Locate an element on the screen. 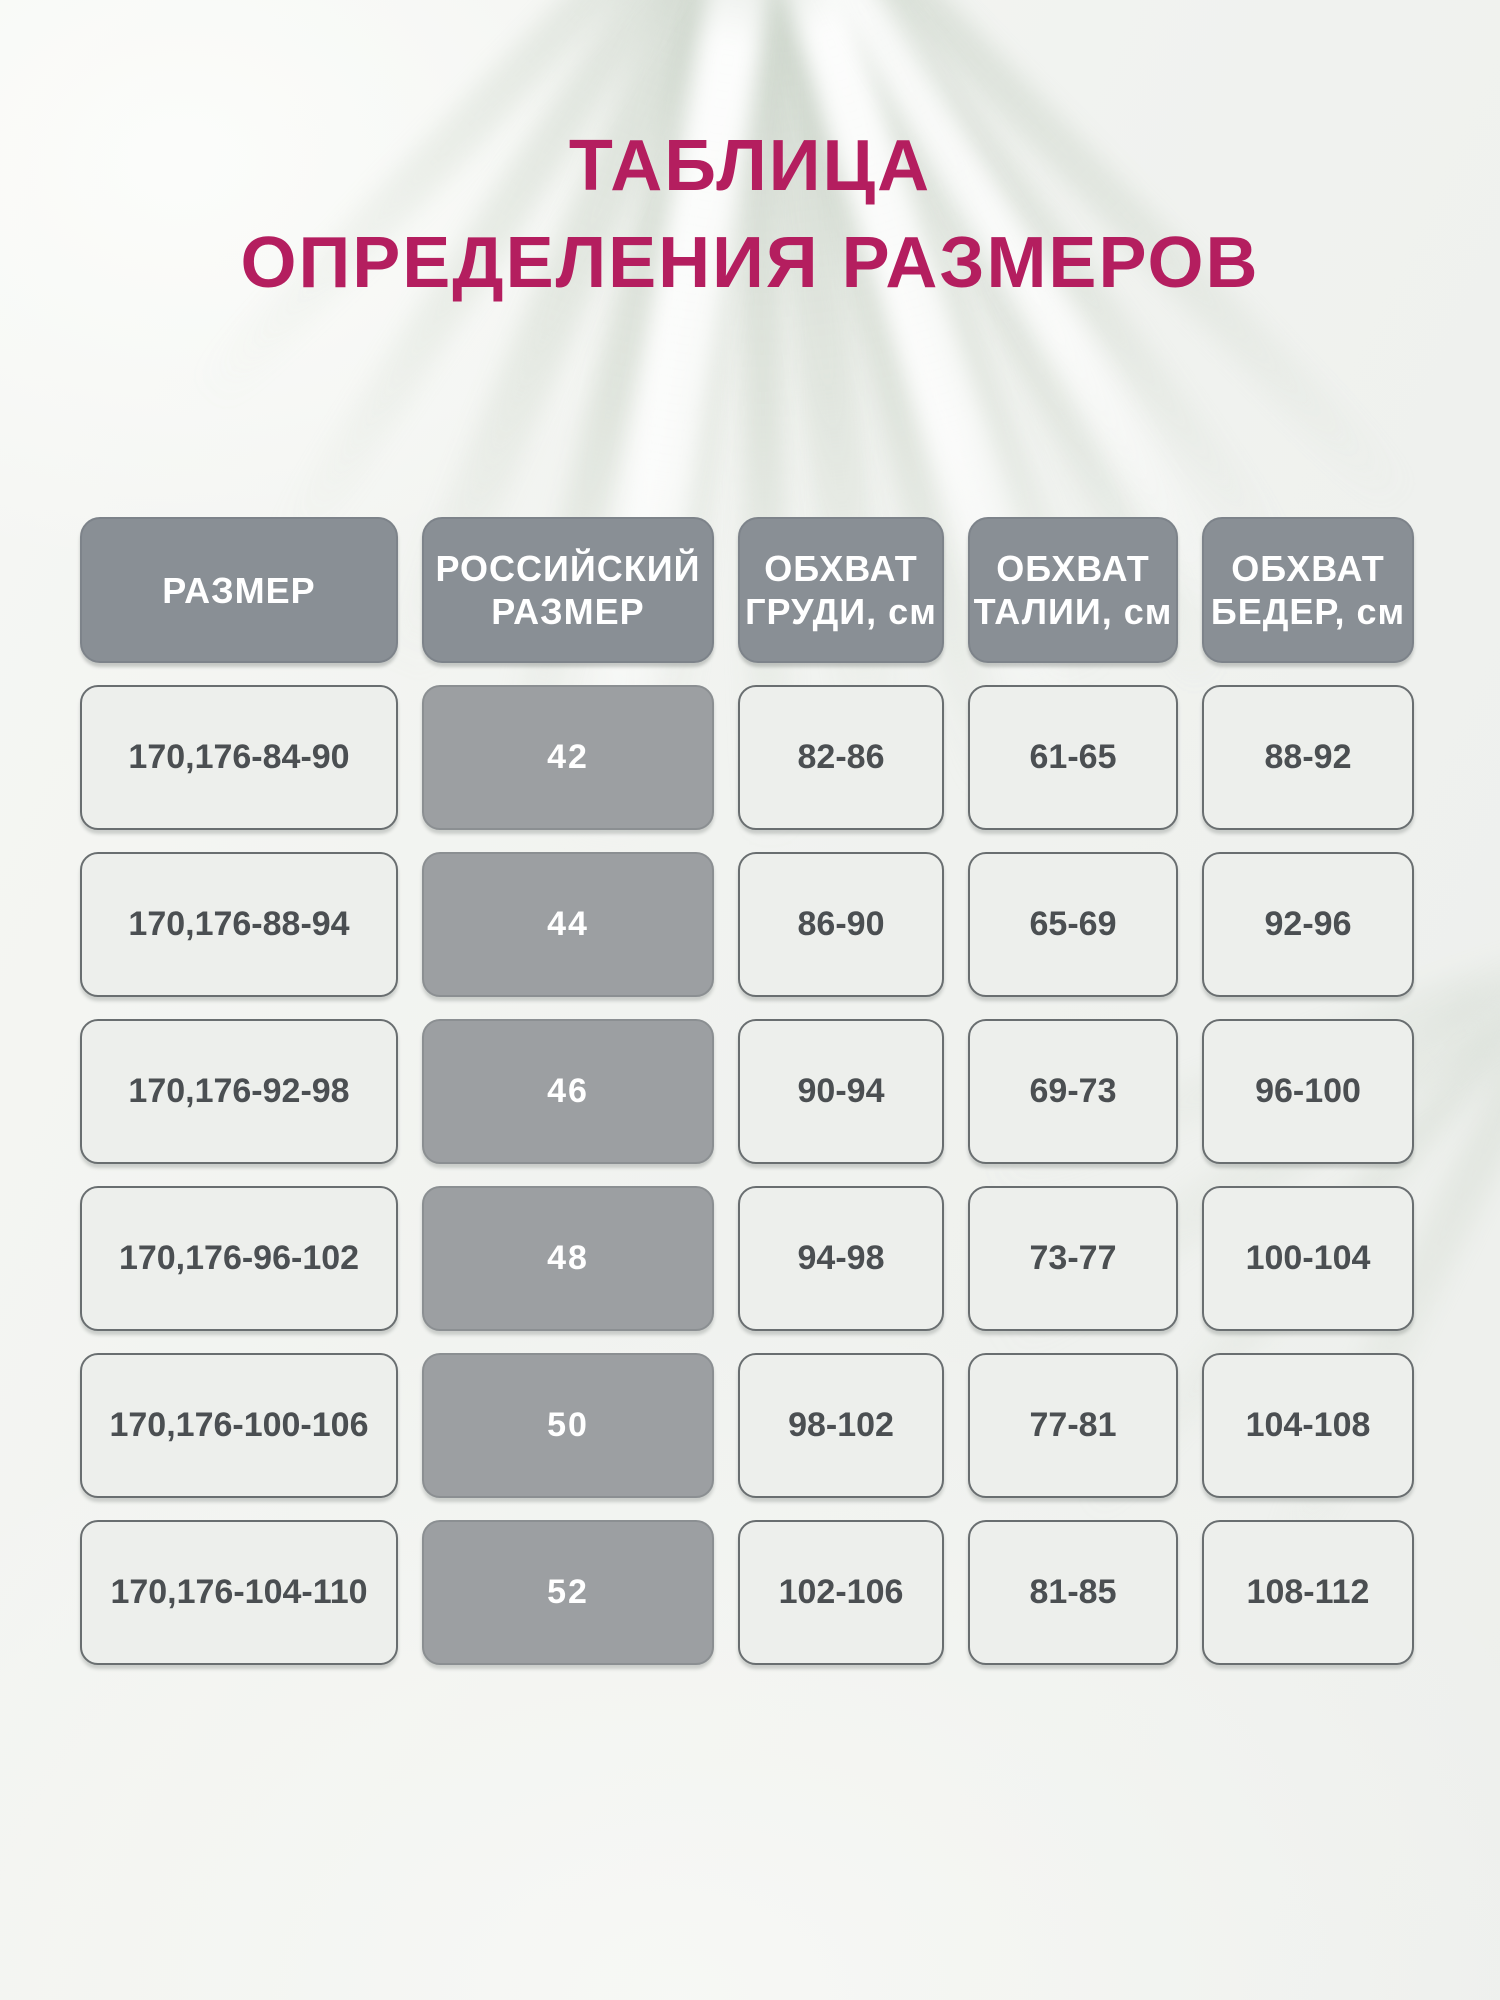 This screenshot has height=2000, width=1500. cell-hips: 88-92 is located at coordinates (1308, 757).